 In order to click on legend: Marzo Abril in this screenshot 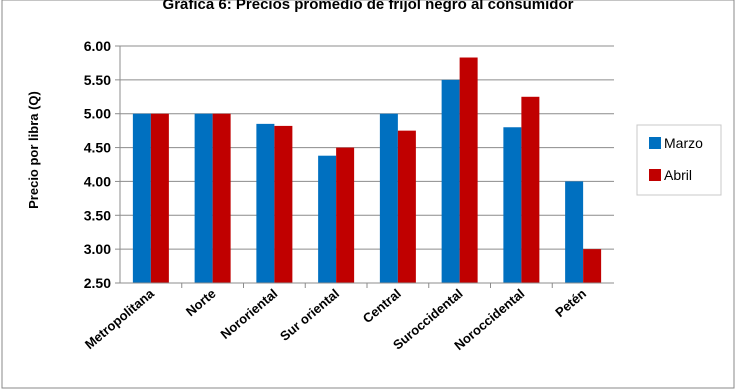, I will do `click(679, 160)`.